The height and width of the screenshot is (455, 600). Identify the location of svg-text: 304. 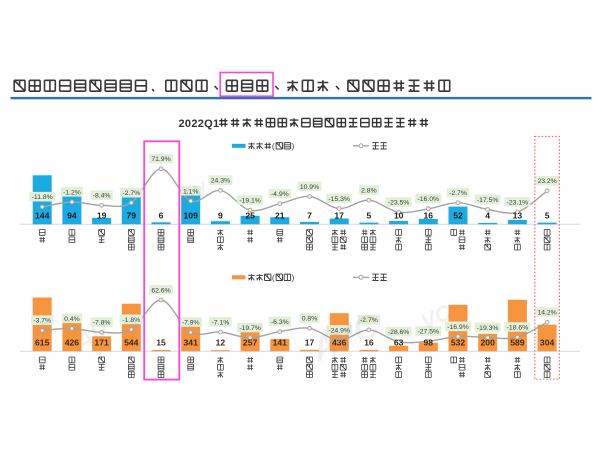
(547, 342).